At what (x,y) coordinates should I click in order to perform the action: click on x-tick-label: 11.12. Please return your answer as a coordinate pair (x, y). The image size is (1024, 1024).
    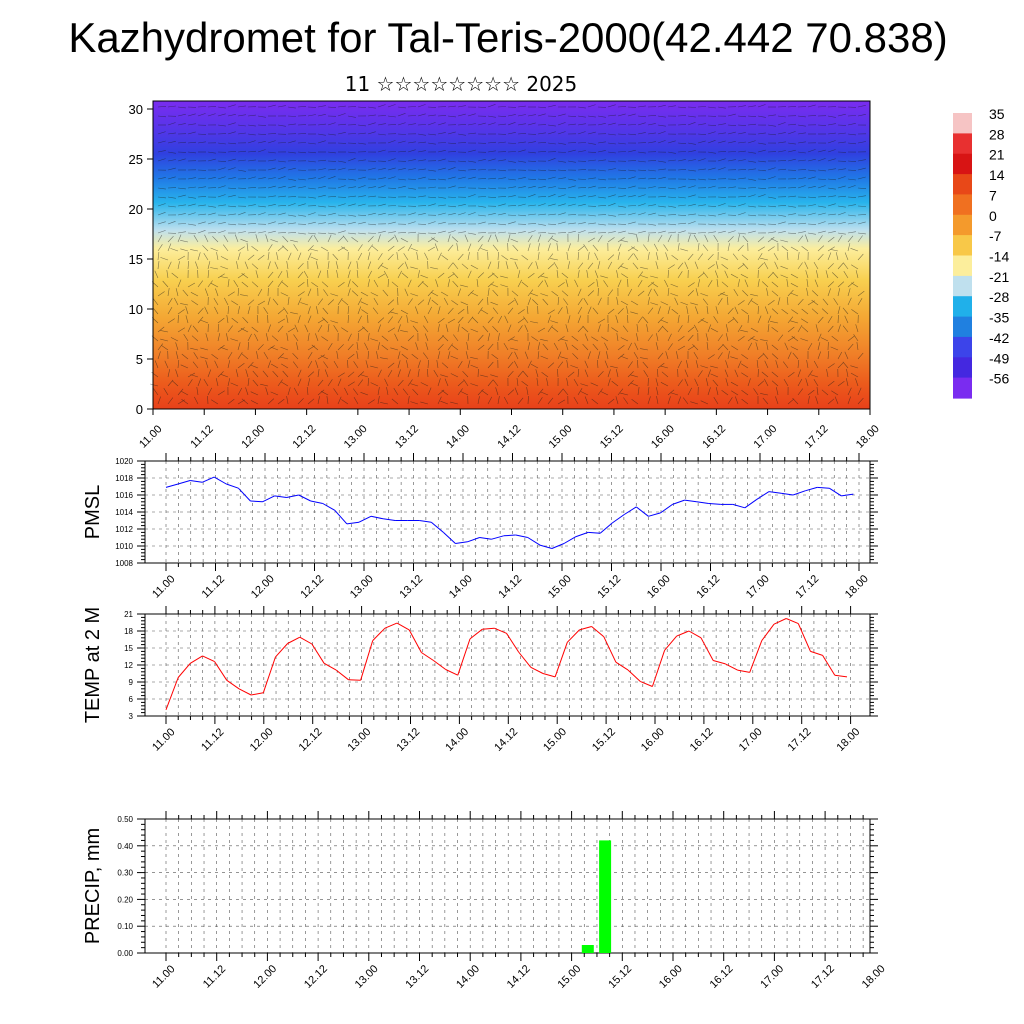
    Looking at the image, I should click on (213, 586).